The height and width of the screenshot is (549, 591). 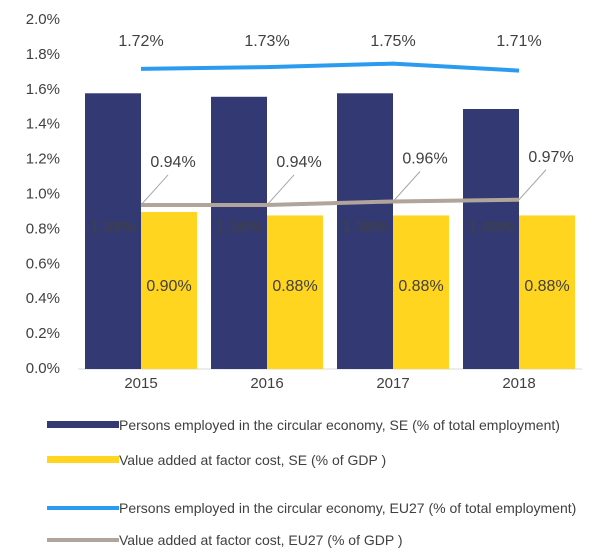 What do you see at coordinates (168, 286) in the screenshot?
I see `bar-label: 0.90%` at bounding box center [168, 286].